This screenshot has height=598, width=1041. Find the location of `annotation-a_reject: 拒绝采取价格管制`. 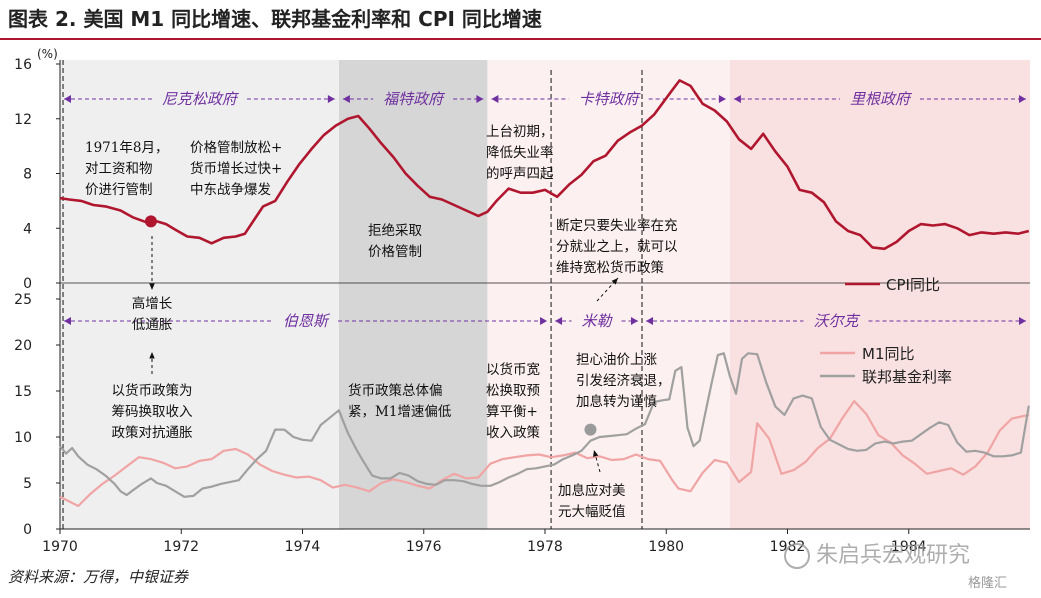

annotation-a_reject: 拒绝采取价格管制 is located at coordinates (395, 241).